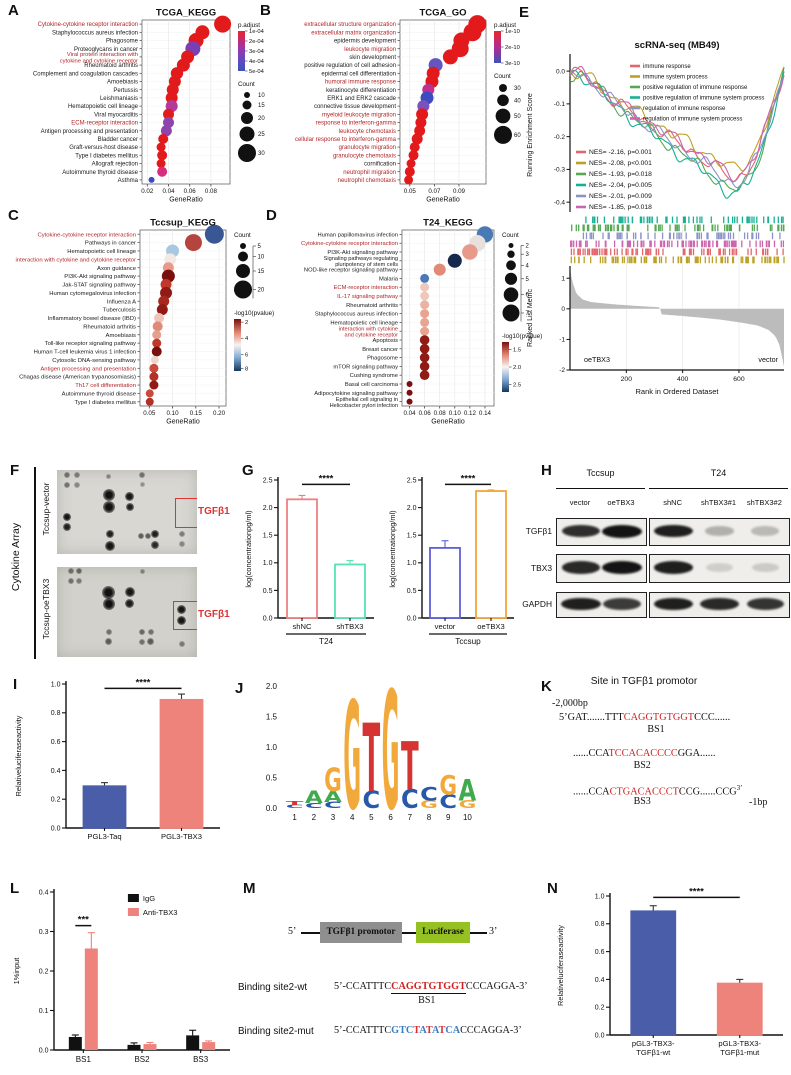 The width and height of the screenshot is (791, 1075). What do you see at coordinates (84, 1059) in the screenshot?
I see `category-label: BS1` at bounding box center [84, 1059].